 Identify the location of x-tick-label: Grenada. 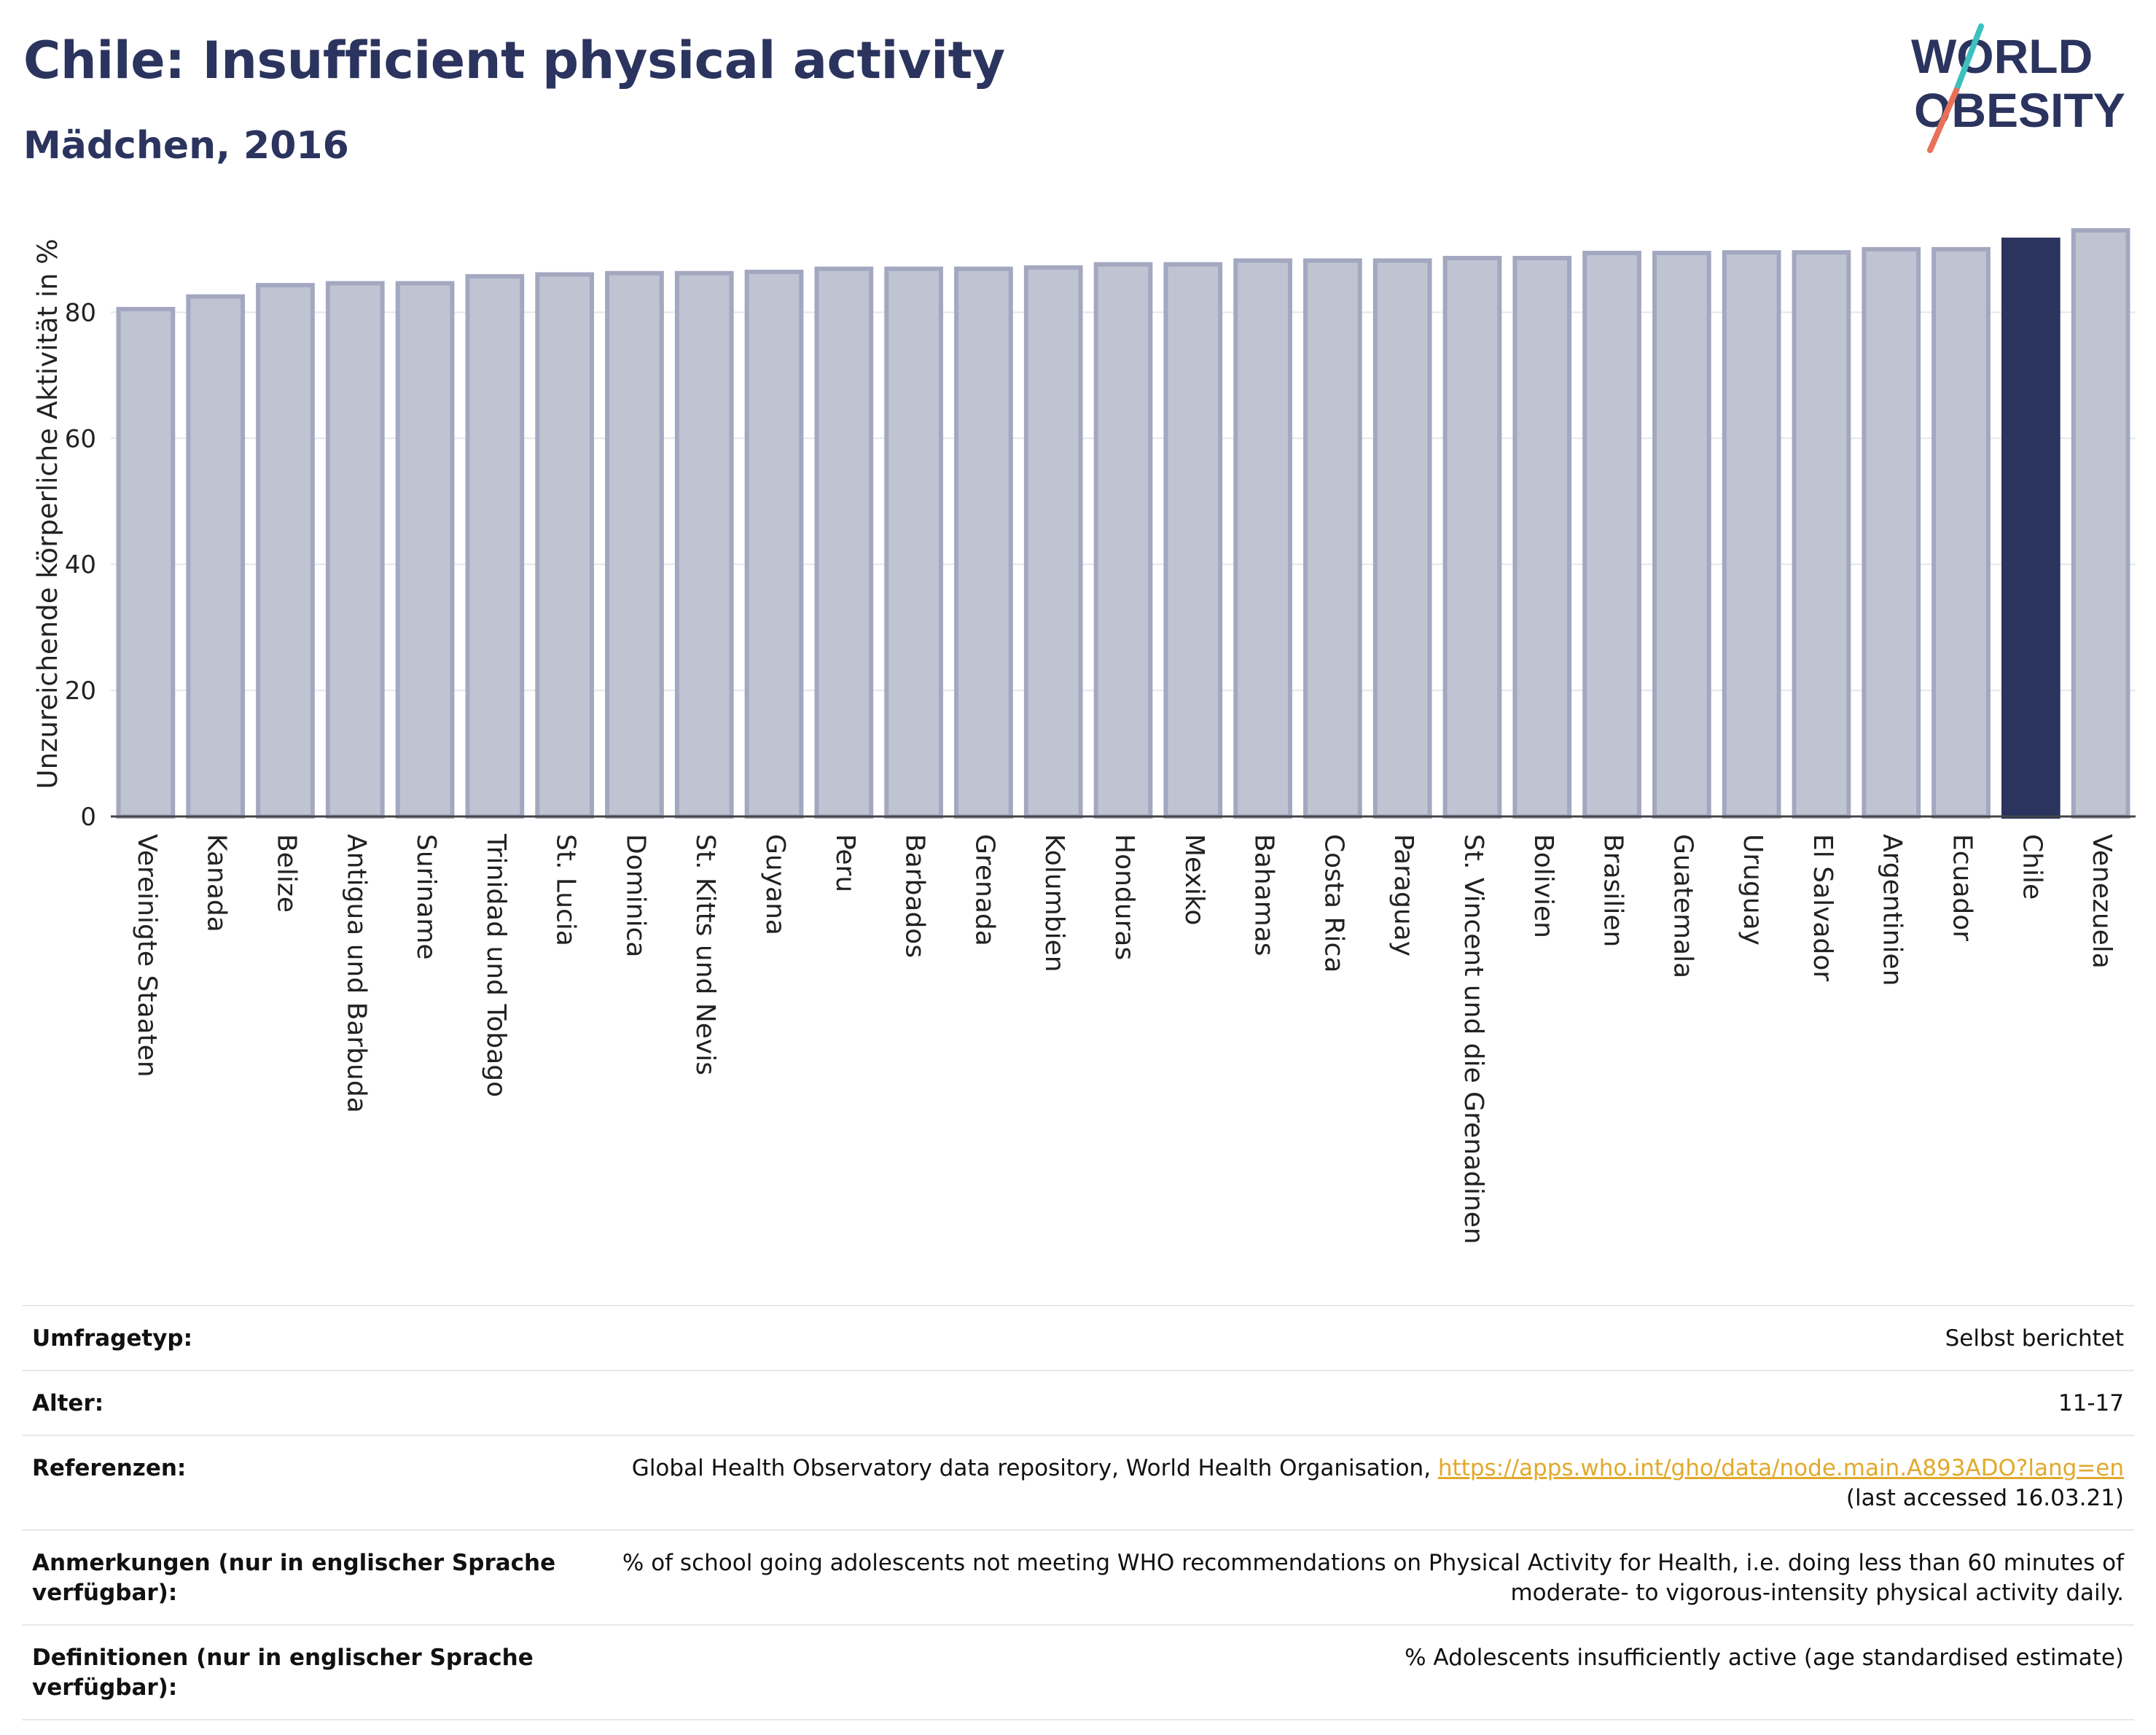
(984, 890).